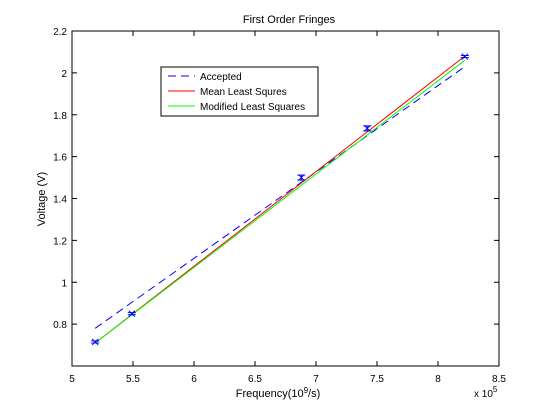  Describe the element at coordinates (377, 379) in the screenshot. I see `x-tick-label: 7.5` at that location.